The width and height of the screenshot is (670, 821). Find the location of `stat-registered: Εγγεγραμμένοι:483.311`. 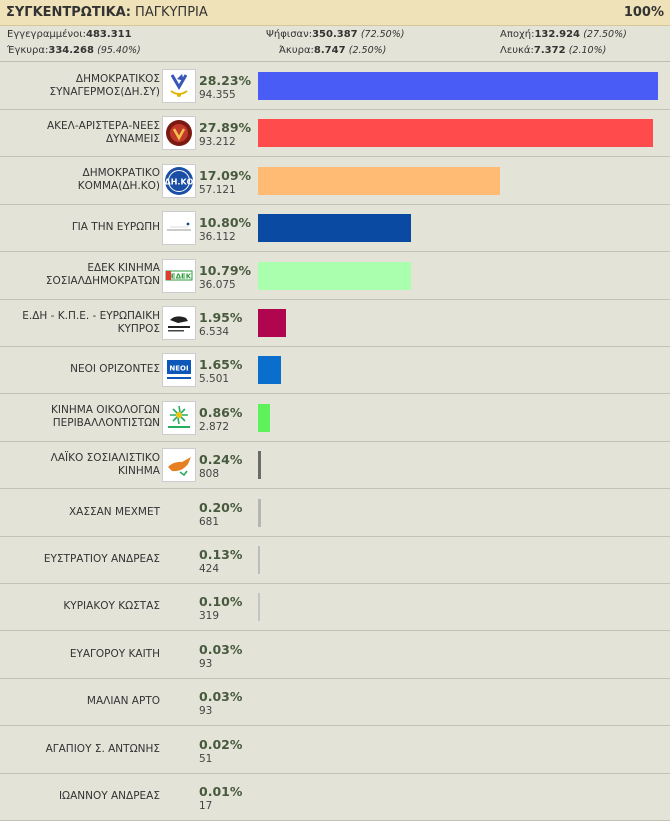

stat-registered: Εγγεγραμμένοι:483.311 is located at coordinates (69, 34).